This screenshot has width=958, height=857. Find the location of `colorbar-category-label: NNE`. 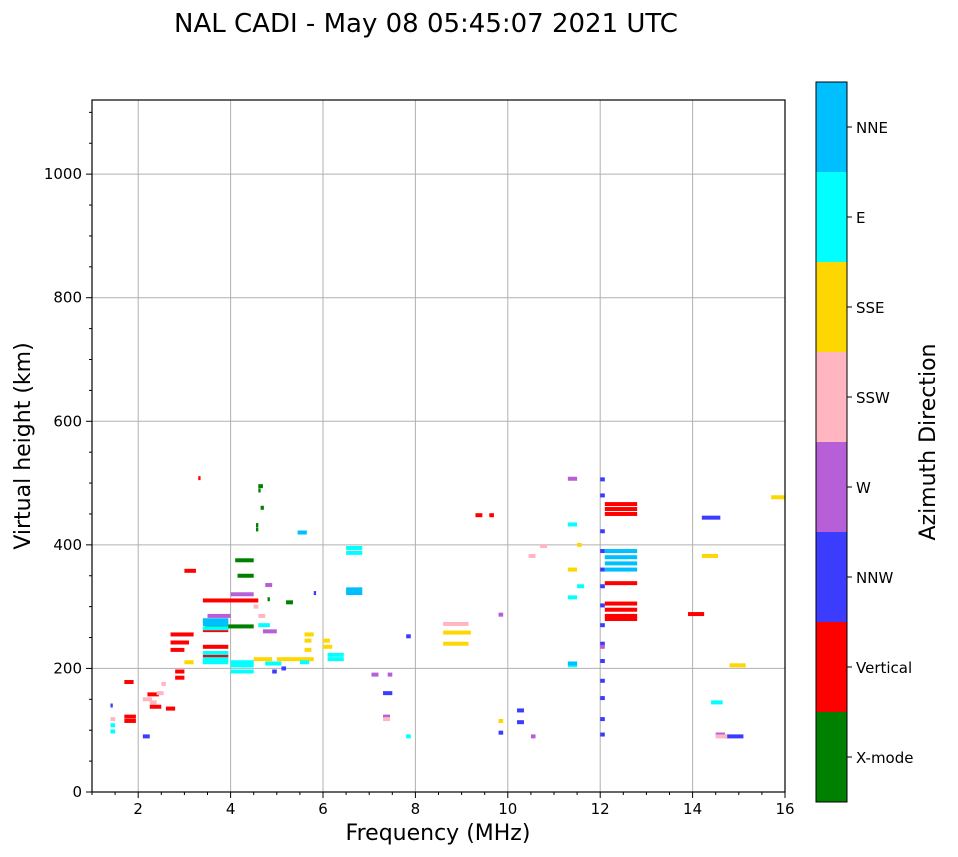

colorbar-category-label: NNE is located at coordinates (872, 128).